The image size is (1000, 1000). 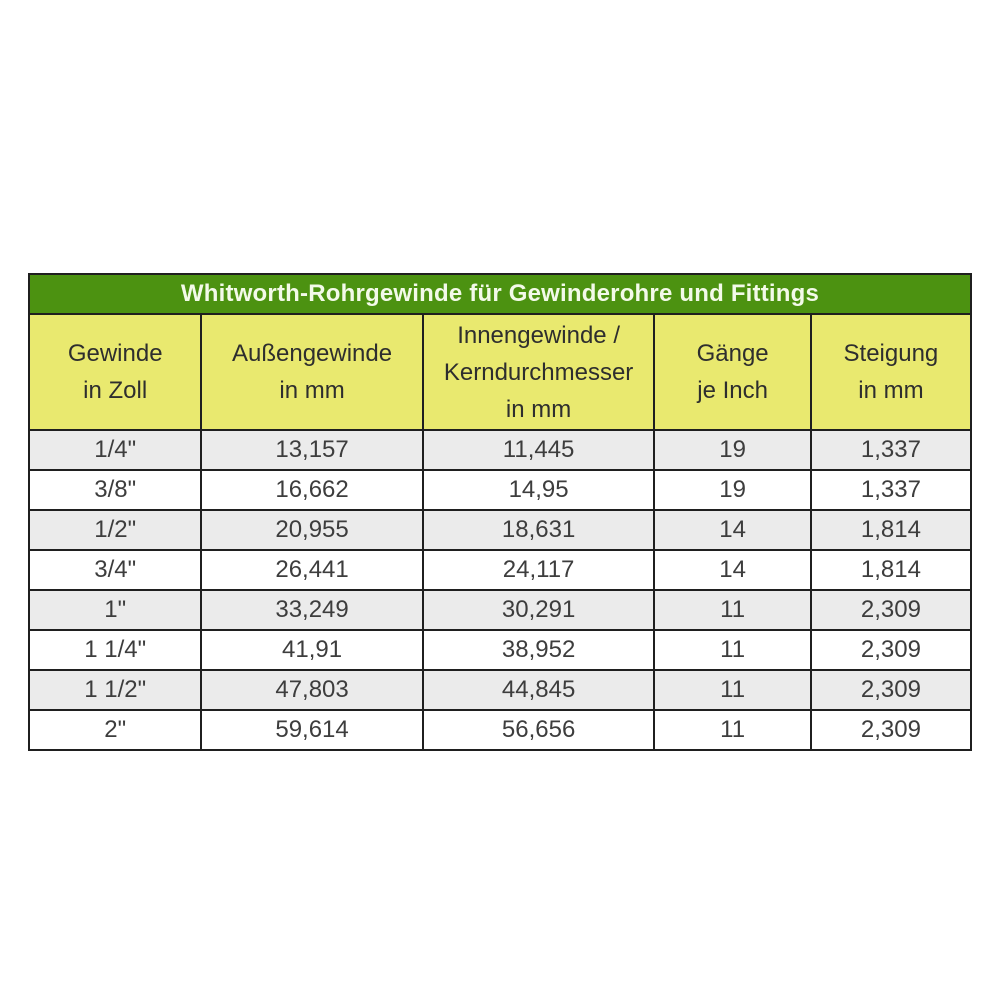 I want to click on table-row: 1 1/4" 41,91 38,952 11 2,309, so click(x=500, y=650).